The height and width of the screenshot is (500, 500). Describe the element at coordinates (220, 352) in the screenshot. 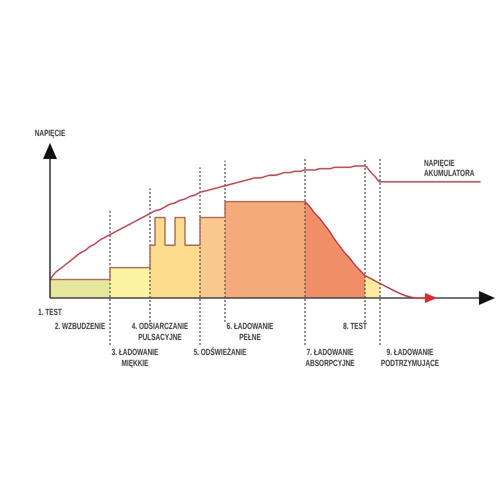

I see `text: 5. ODŚWIEŻANIE` at that location.